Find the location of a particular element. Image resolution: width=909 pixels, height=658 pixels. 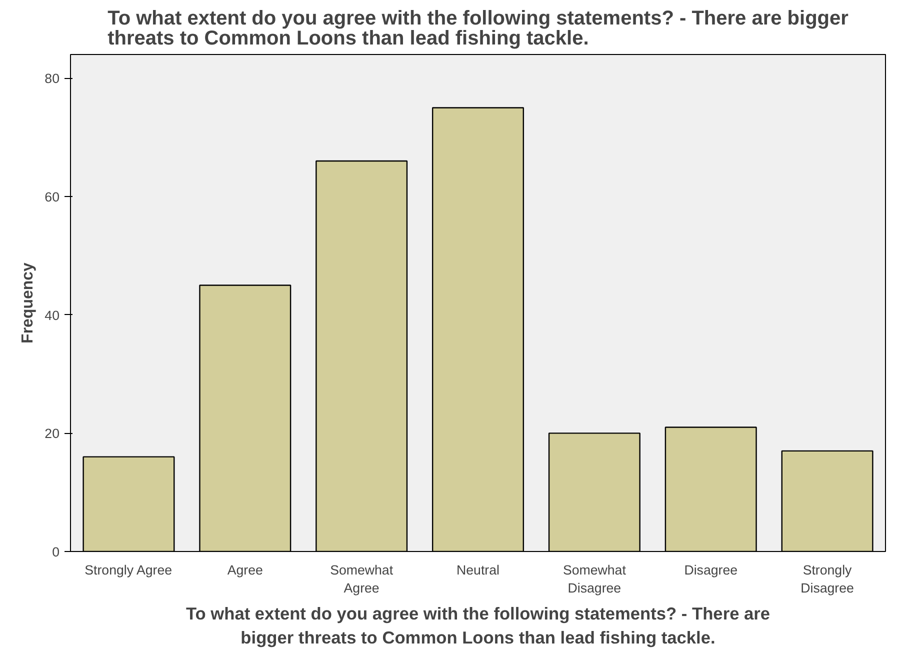

y-tick-label: 80 is located at coordinates (52, 78).